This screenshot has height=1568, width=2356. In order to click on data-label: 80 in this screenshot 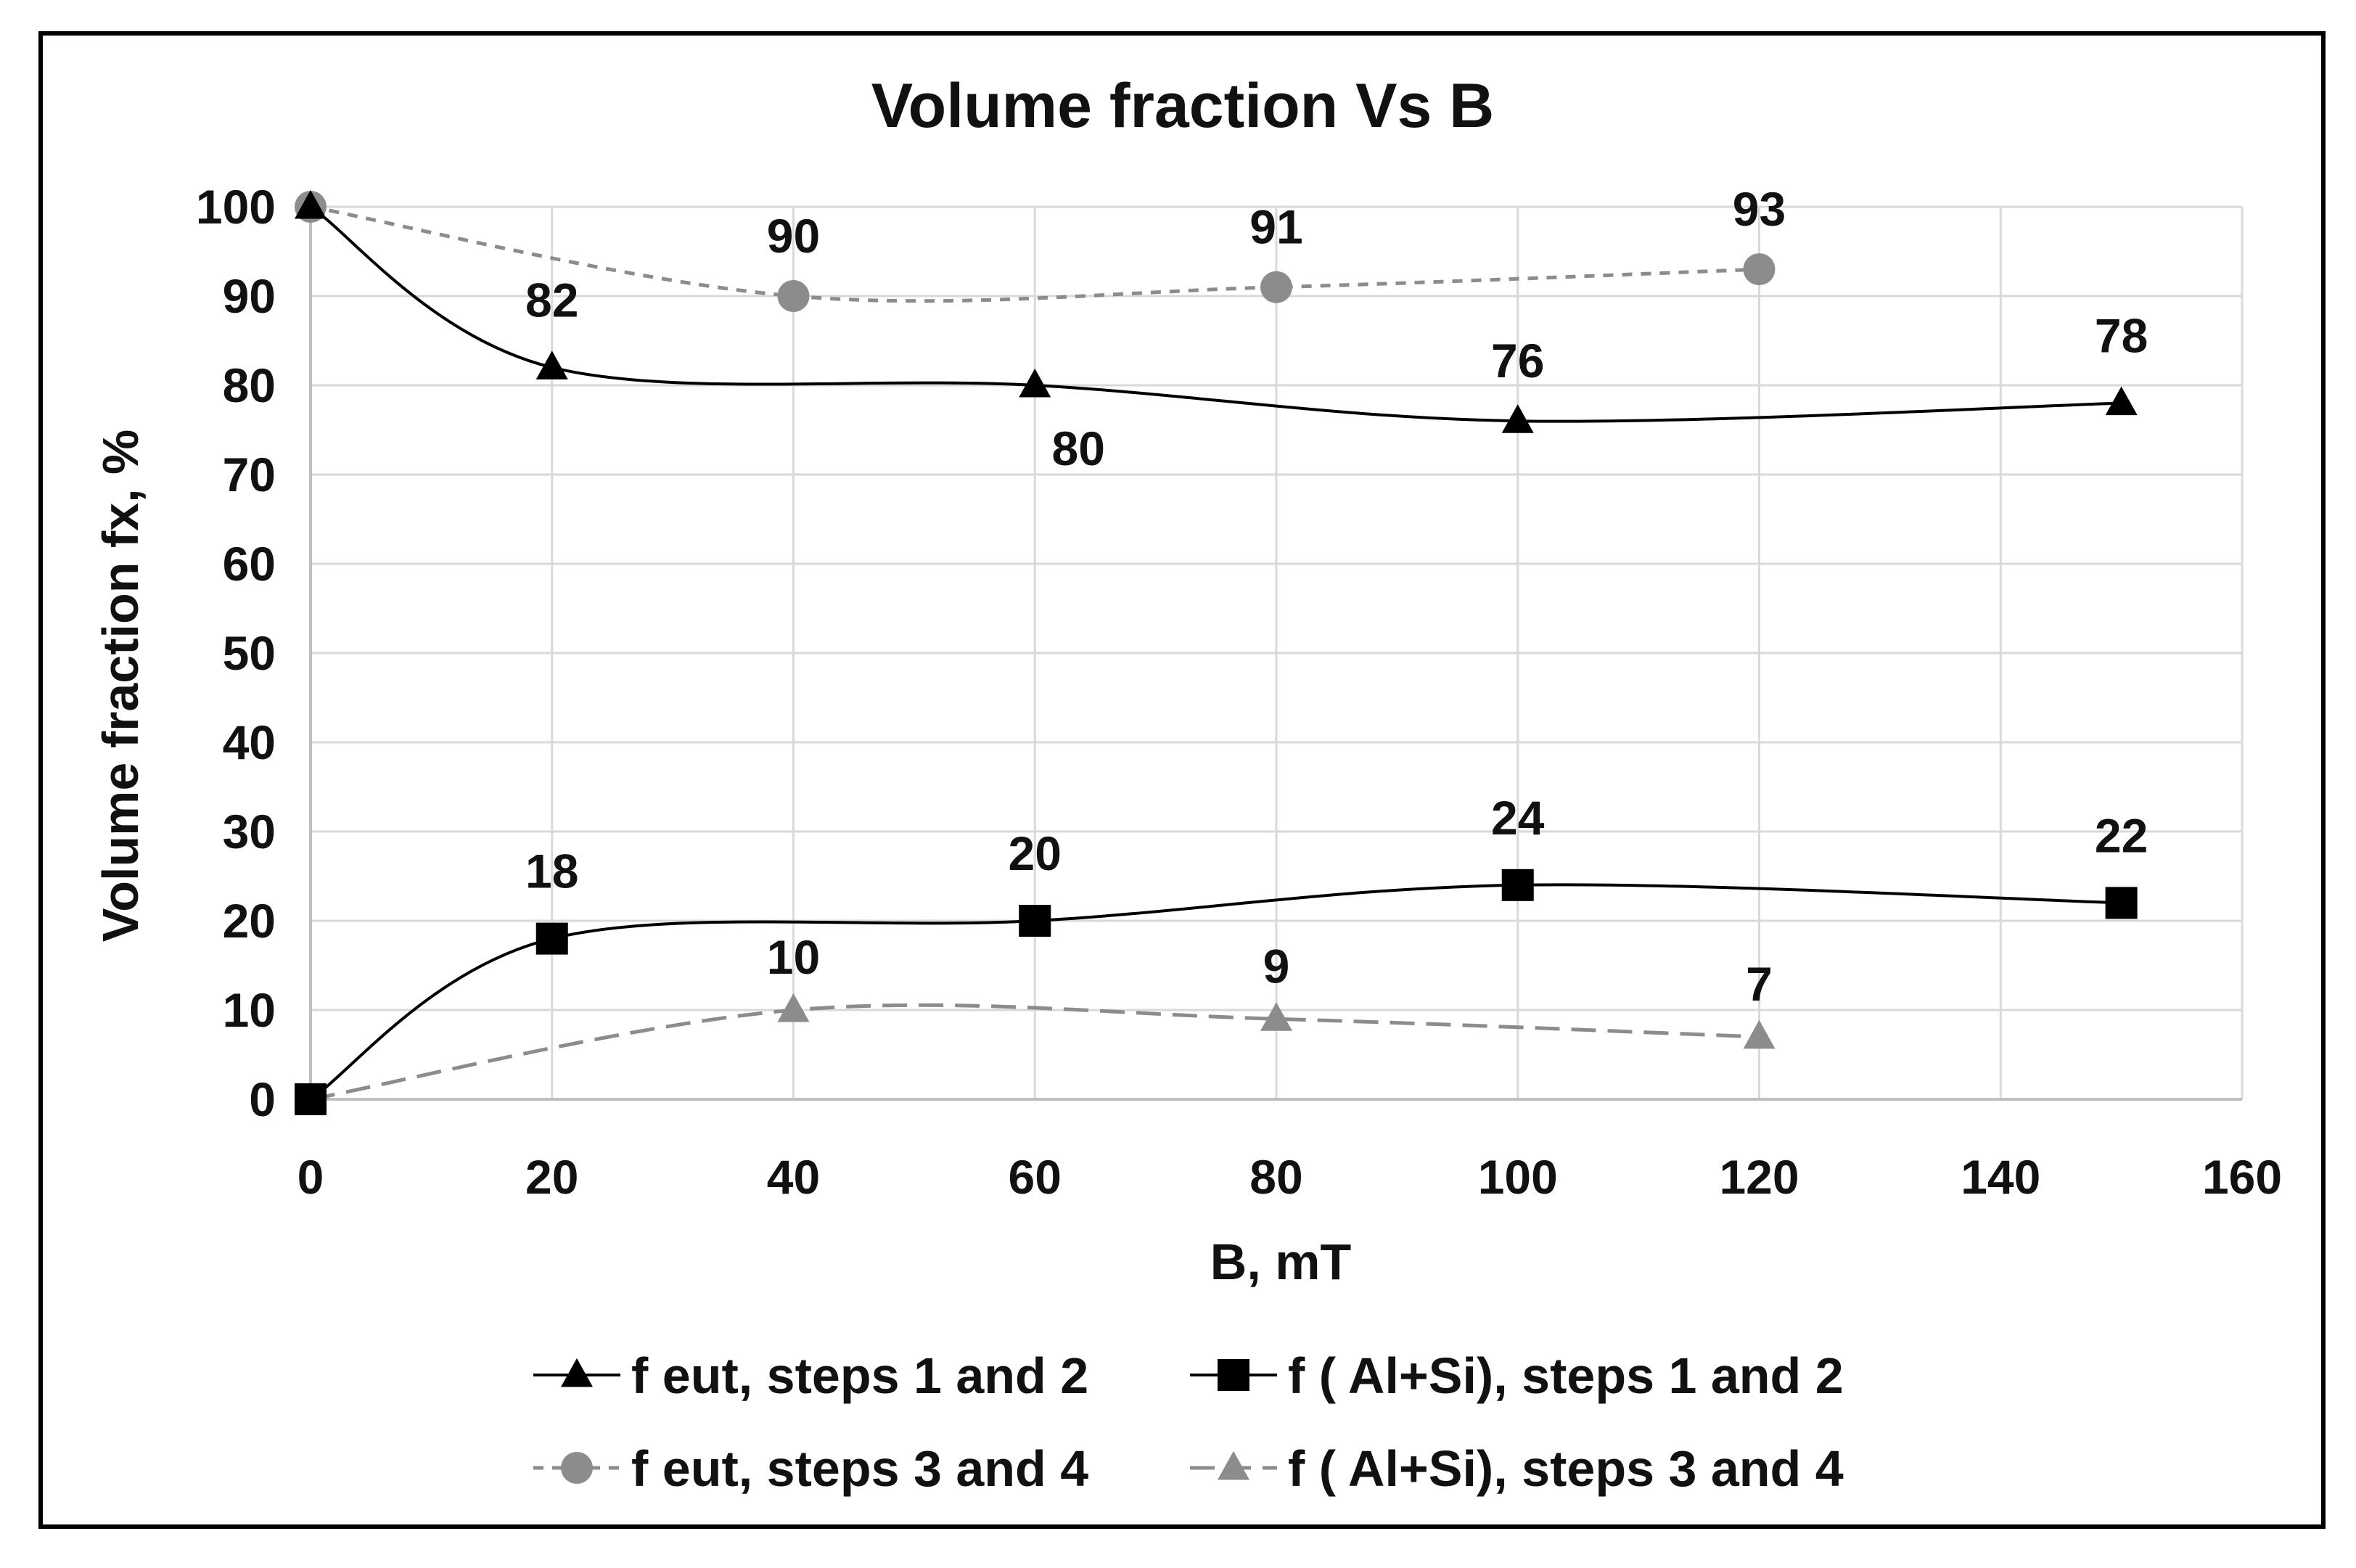, I will do `click(1078, 448)`.